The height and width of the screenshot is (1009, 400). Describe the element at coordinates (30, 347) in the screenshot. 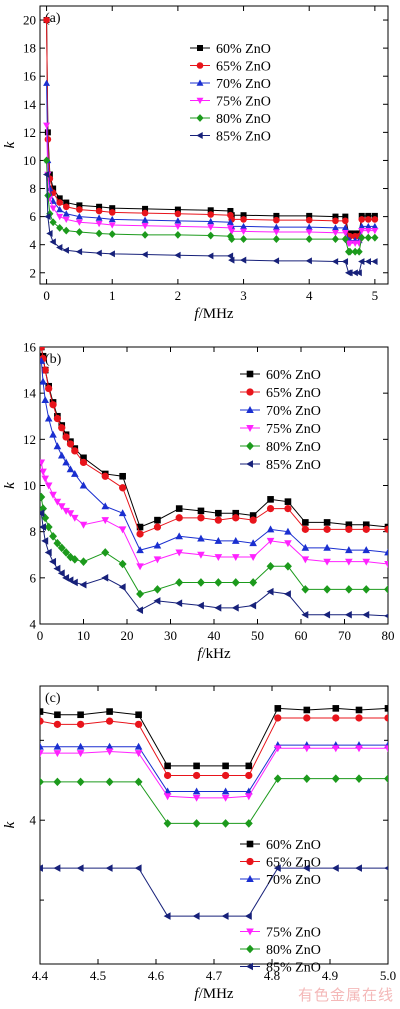

I see `y-tick-label: 16` at that location.